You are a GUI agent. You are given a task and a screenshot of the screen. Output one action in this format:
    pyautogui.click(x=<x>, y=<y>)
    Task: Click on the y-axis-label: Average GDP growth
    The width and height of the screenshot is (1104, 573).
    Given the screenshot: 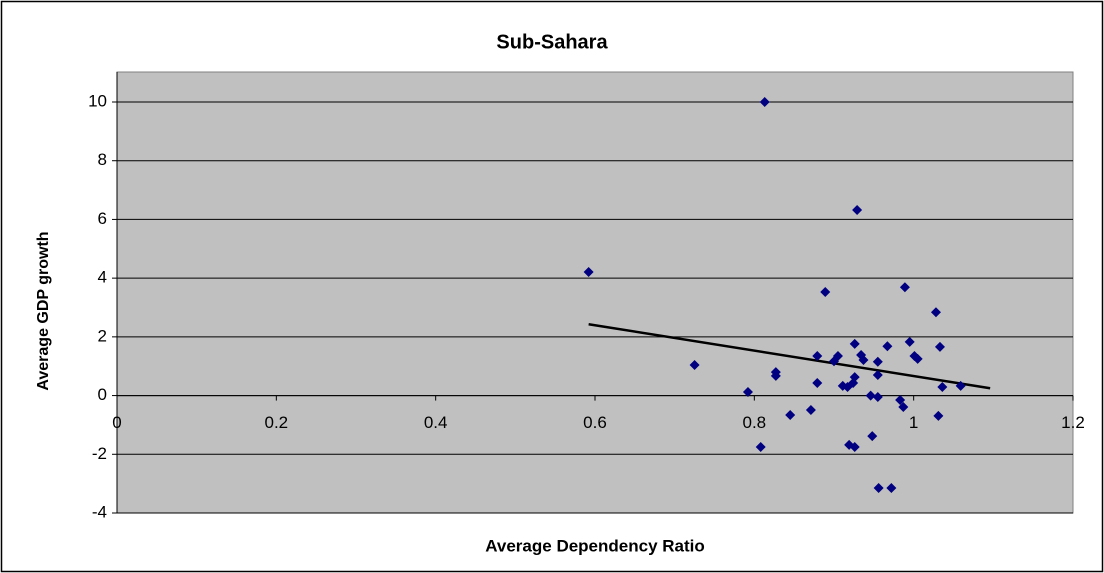 What is the action you would take?
    pyautogui.click(x=43, y=310)
    